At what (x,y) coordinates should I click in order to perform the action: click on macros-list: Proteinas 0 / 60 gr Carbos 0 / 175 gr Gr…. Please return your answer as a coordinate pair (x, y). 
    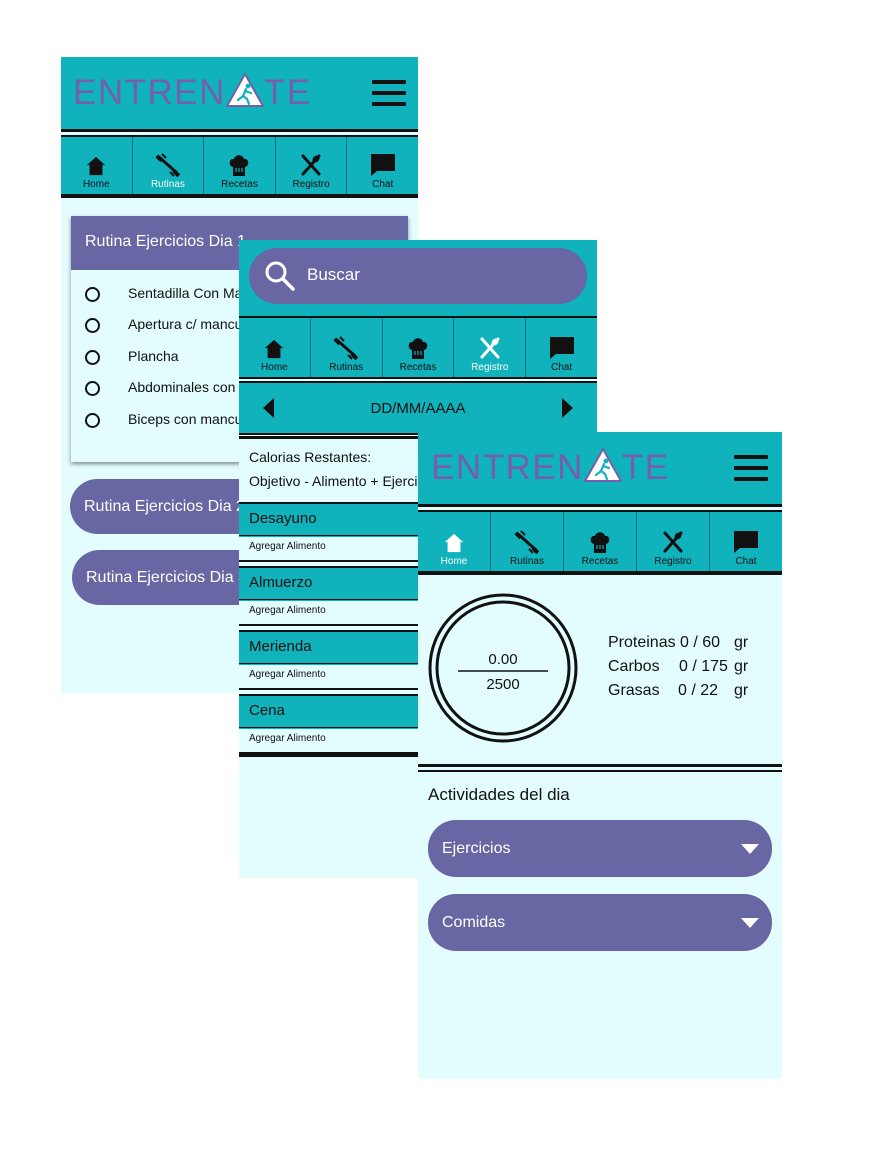
    Looking at the image, I should click on (693, 670).